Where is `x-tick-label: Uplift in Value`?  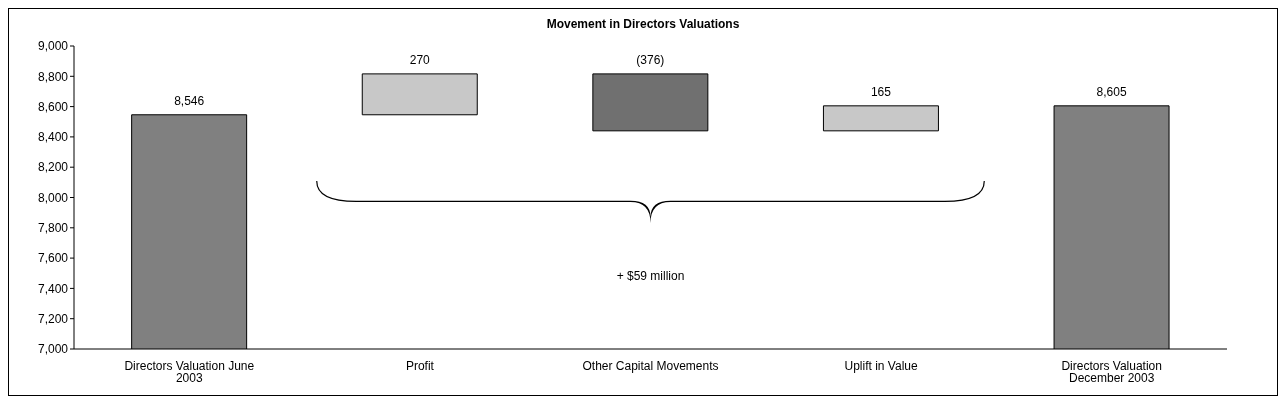
x-tick-label: Uplift in Value is located at coordinates (881, 365).